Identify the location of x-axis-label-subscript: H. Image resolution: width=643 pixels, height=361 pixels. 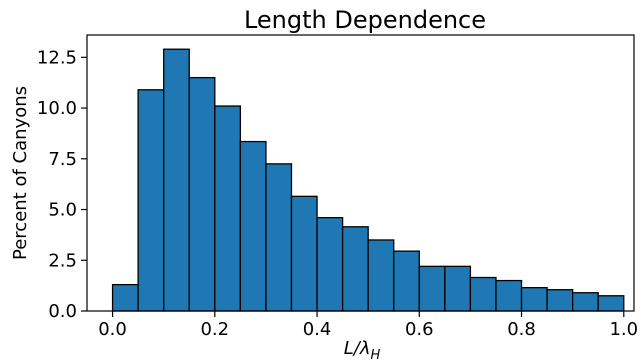
(375, 354).